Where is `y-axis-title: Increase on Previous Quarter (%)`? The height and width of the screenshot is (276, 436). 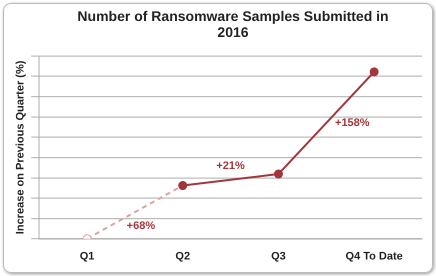
y-axis-title: Increase on Previous Quarter (%) is located at coordinates (20, 147).